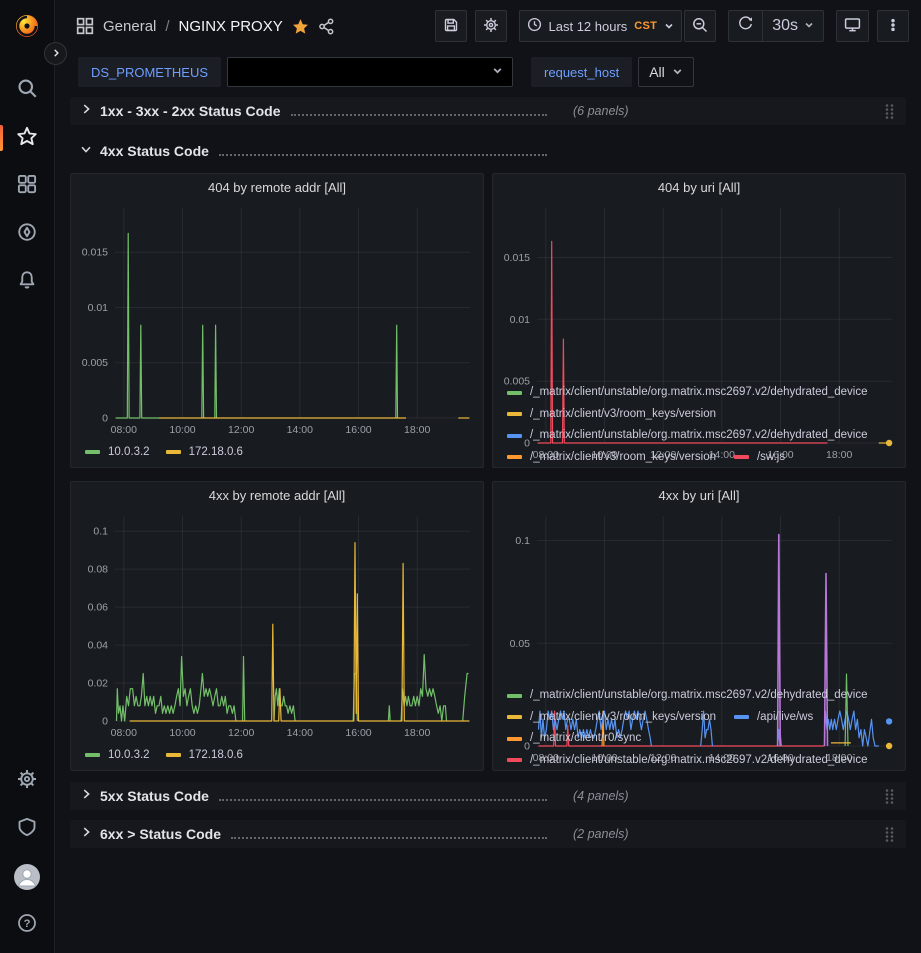 This screenshot has height=953, width=921. I want to click on sidebar-item-server-admin, so click(27, 829).